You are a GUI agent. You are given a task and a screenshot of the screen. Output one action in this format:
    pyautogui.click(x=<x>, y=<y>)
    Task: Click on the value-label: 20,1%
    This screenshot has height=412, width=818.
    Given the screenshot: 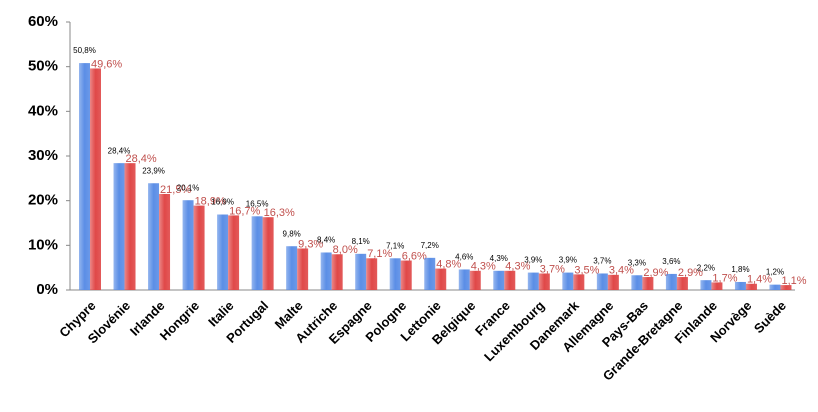 What is the action you would take?
    pyautogui.click(x=188, y=187)
    